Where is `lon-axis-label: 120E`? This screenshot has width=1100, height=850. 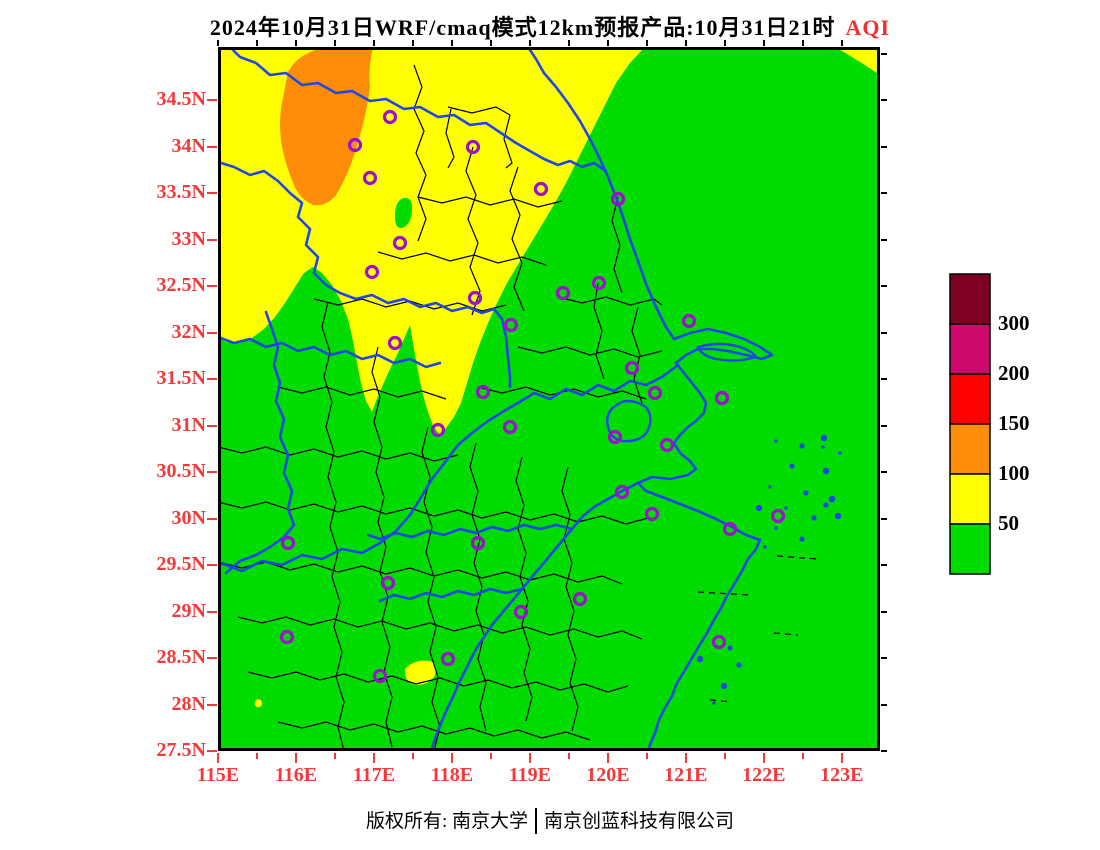
lon-axis-label: 120E is located at coordinates (608, 775).